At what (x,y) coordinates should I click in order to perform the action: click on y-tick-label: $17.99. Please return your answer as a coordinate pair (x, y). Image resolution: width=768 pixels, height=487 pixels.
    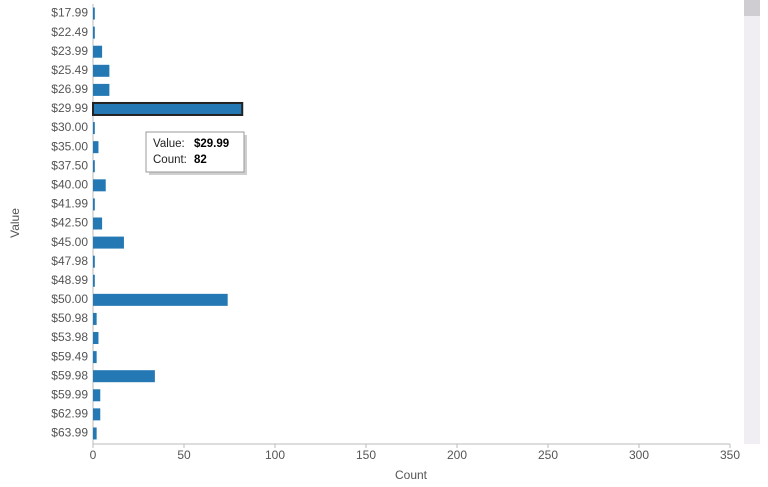
    Looking at the image, I should click on (69, 13).